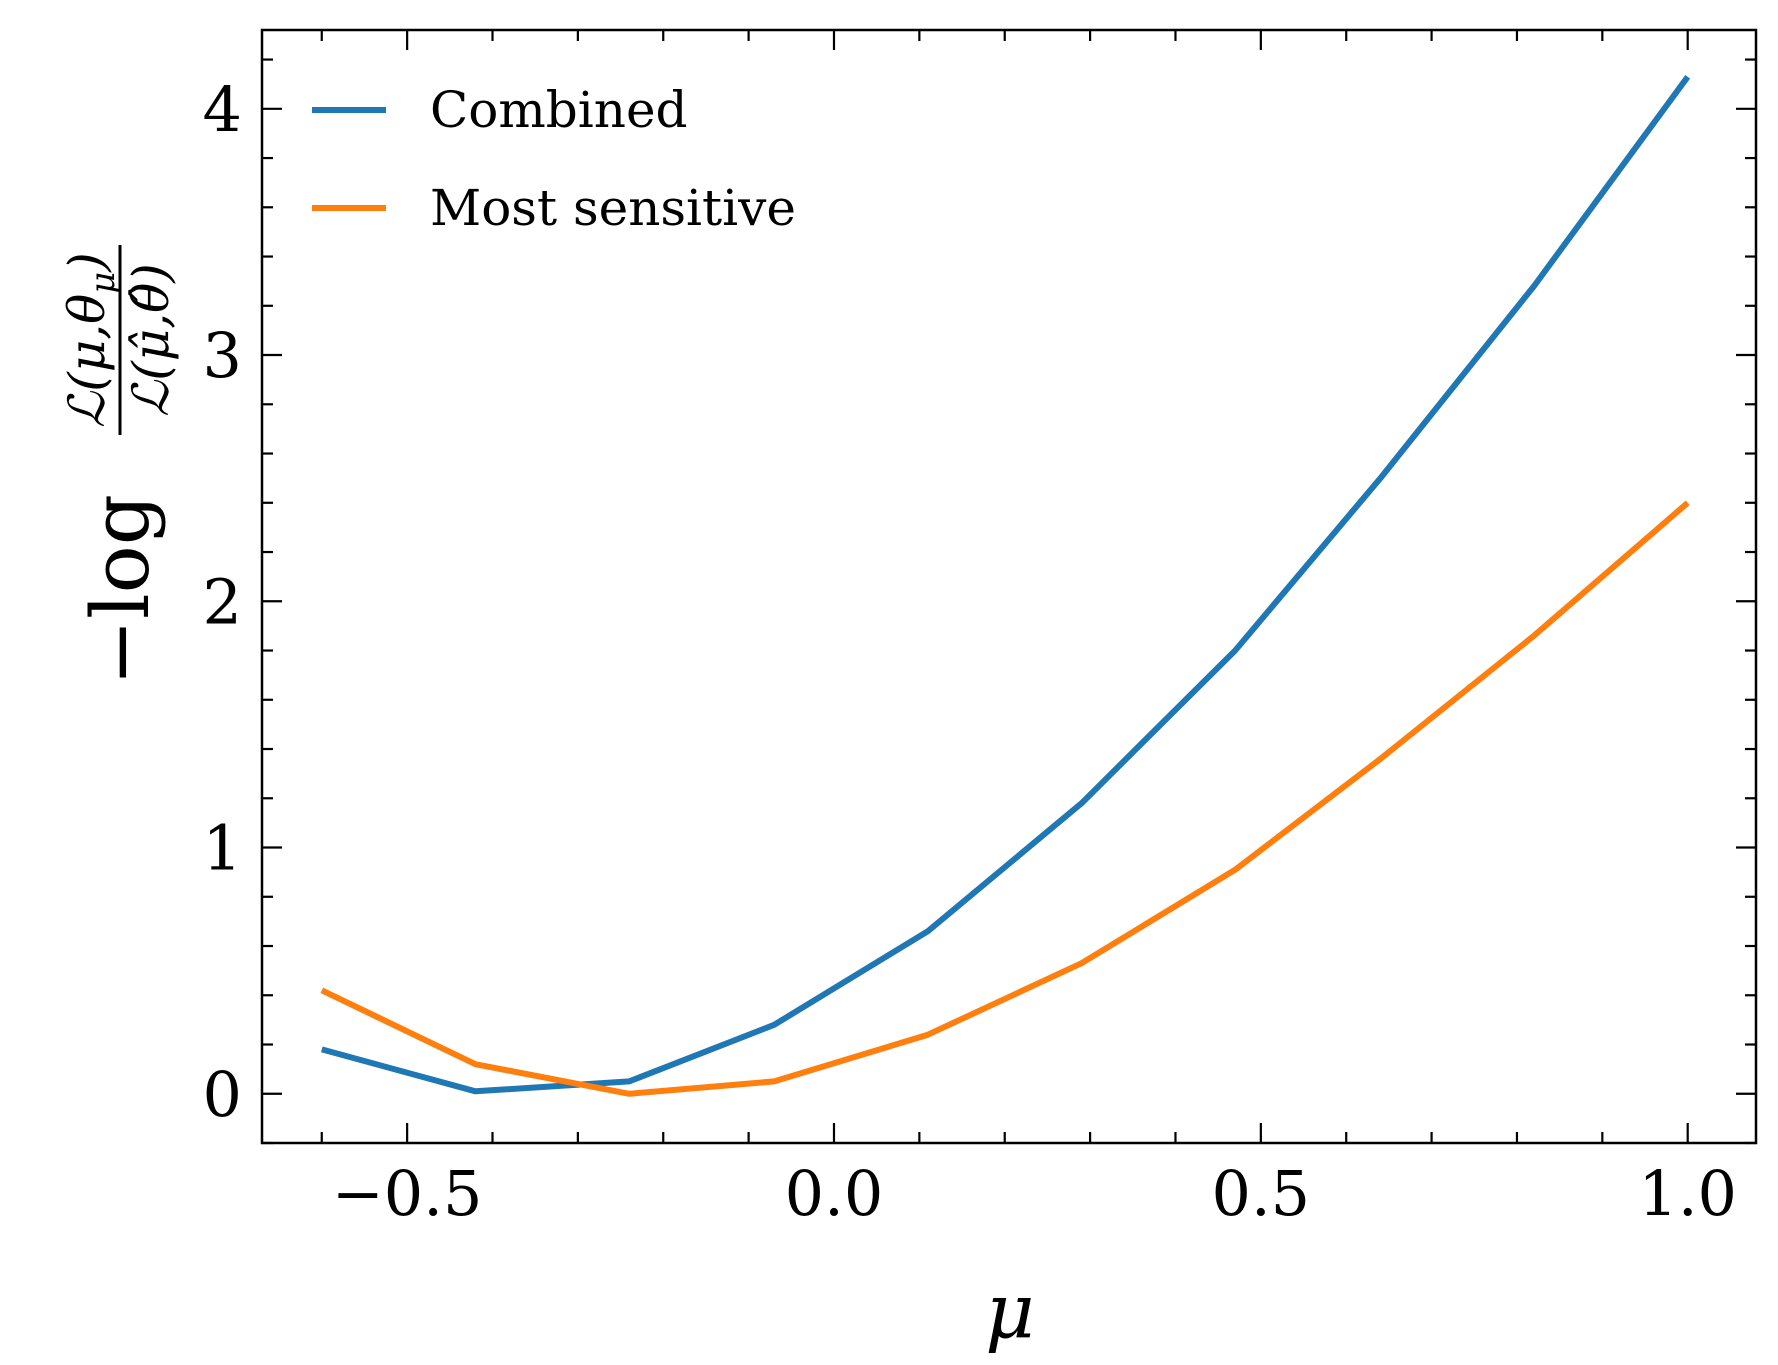 The height and width of the screenshot is (1365, 1778). What do you see at coordinates (222, 601) in the screenshot?
I see `y-tick-label: 2` at bounding box center [222, 601].